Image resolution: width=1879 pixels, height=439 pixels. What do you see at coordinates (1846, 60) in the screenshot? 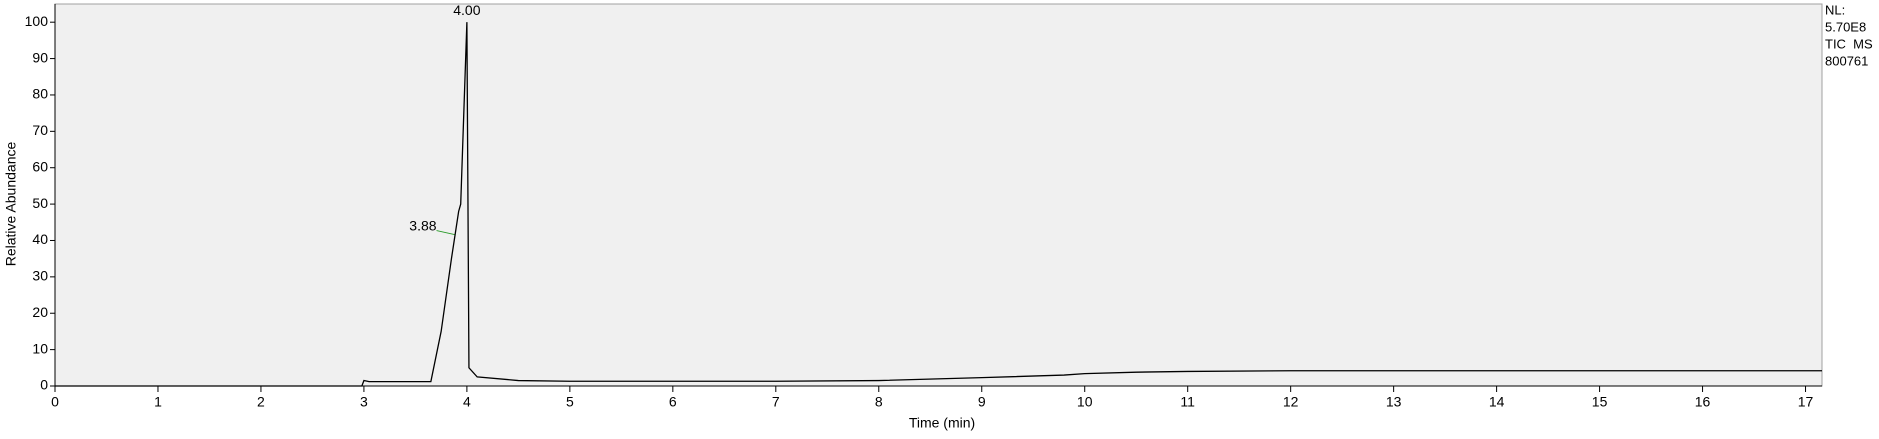
I see `info-text: 800761` at bounding box center [1846, 60].